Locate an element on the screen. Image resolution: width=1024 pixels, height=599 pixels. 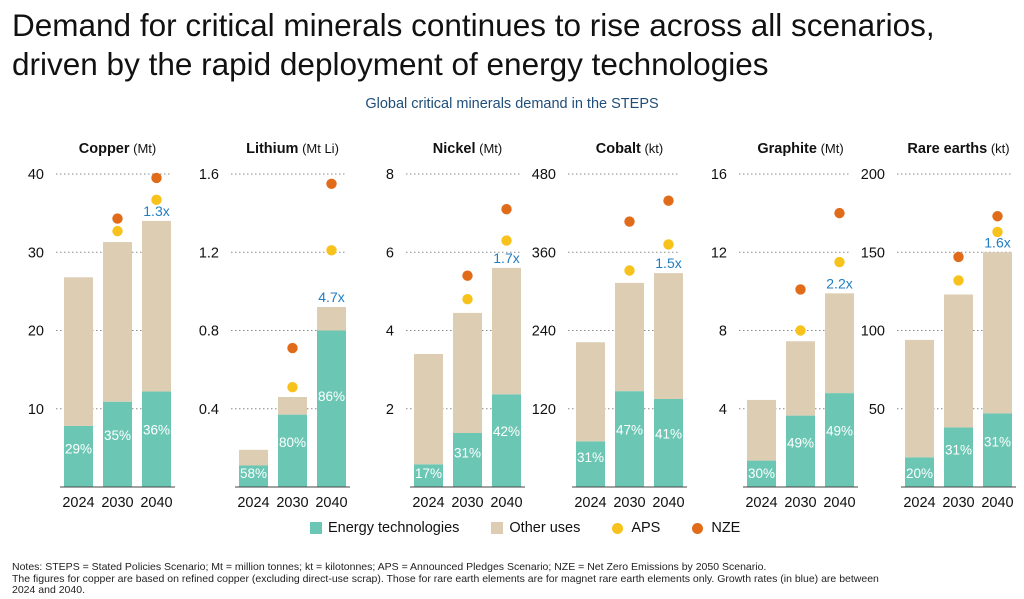
cobalt-share-label: 41% is located at coordinates (668, 434).